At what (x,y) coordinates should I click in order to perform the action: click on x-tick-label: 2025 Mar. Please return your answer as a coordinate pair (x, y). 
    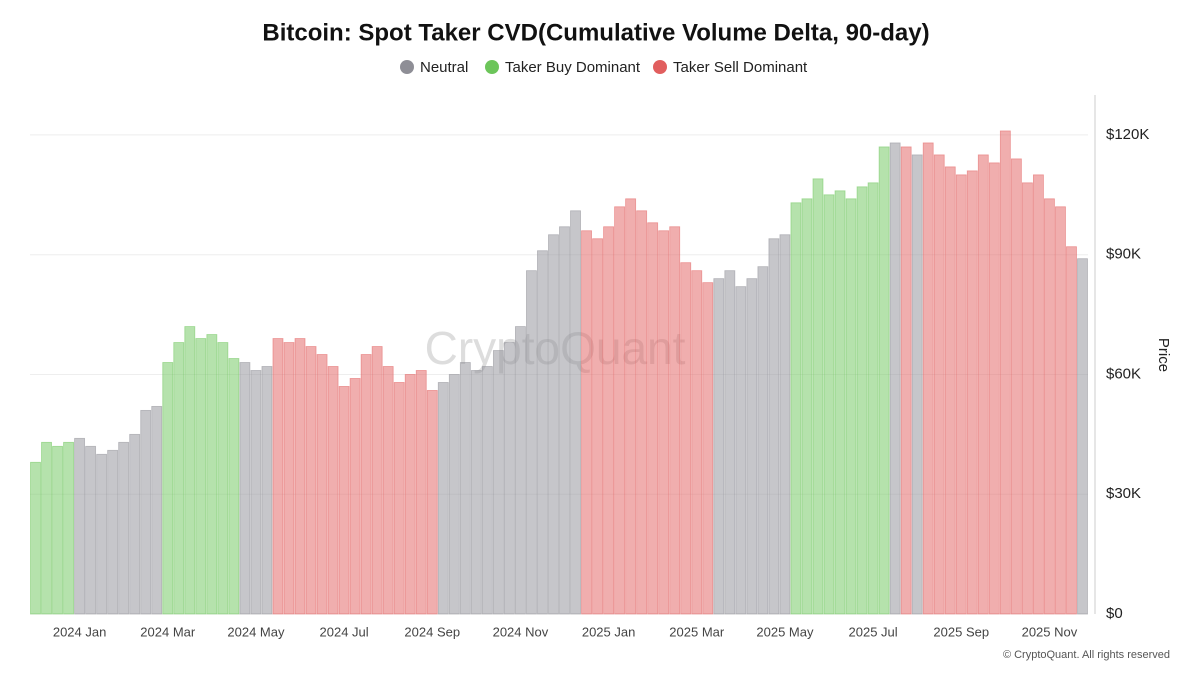
    Looking at the image, I should click on (697, 631).